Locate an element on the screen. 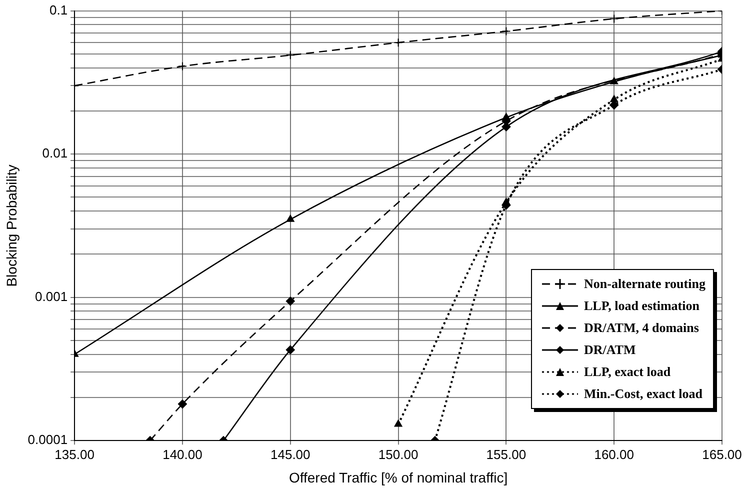 The width and height of the screenshot is (748, 491). y-tick-label: 0.01 is located at coordinates (55, 153).